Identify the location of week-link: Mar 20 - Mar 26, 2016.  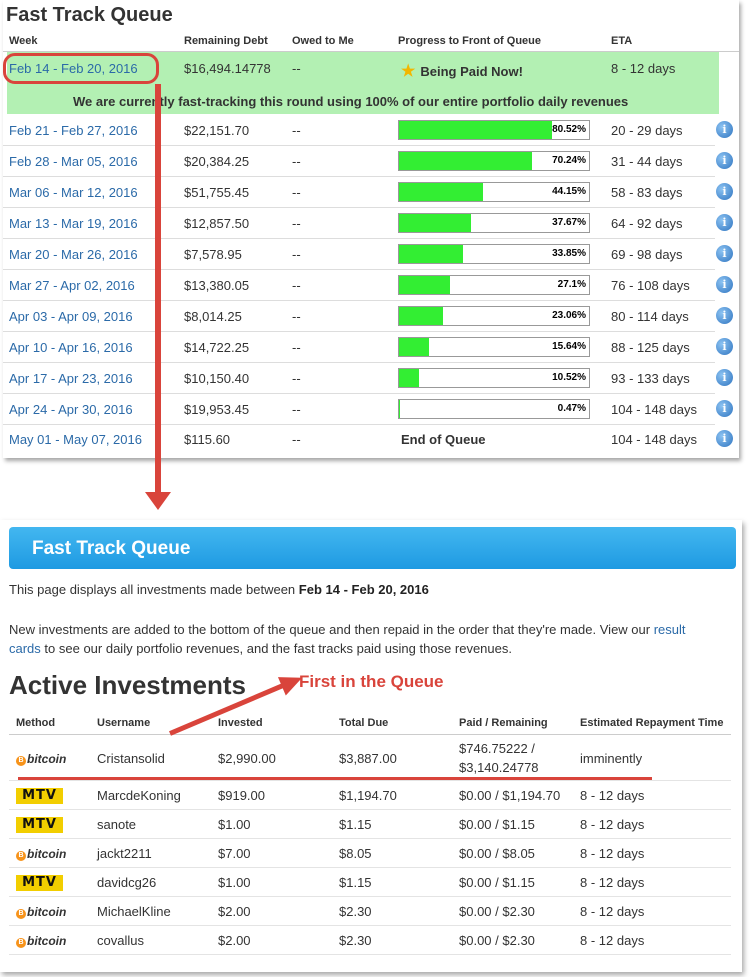
(73, 254).